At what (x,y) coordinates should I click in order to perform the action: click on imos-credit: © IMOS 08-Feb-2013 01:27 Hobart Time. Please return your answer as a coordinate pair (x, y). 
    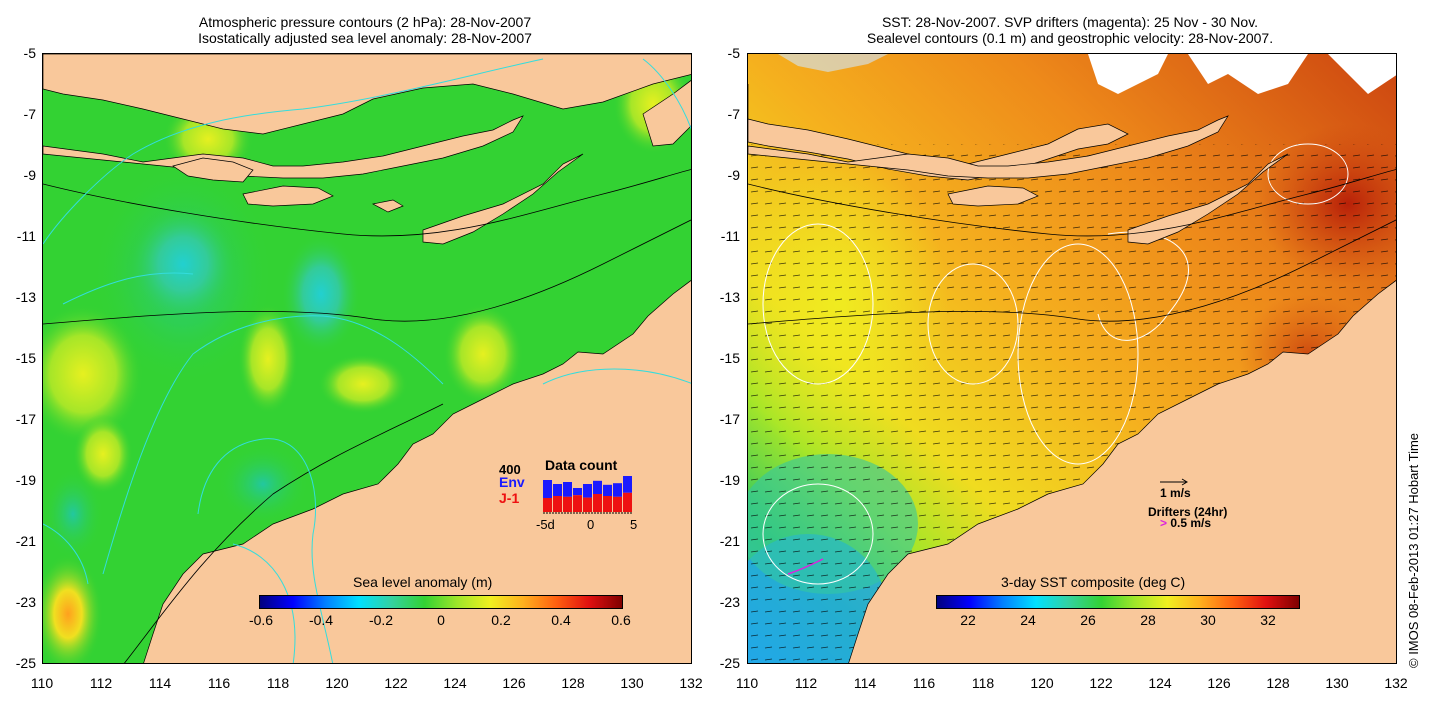
    Looking at the image, I should click on (1413, 550).